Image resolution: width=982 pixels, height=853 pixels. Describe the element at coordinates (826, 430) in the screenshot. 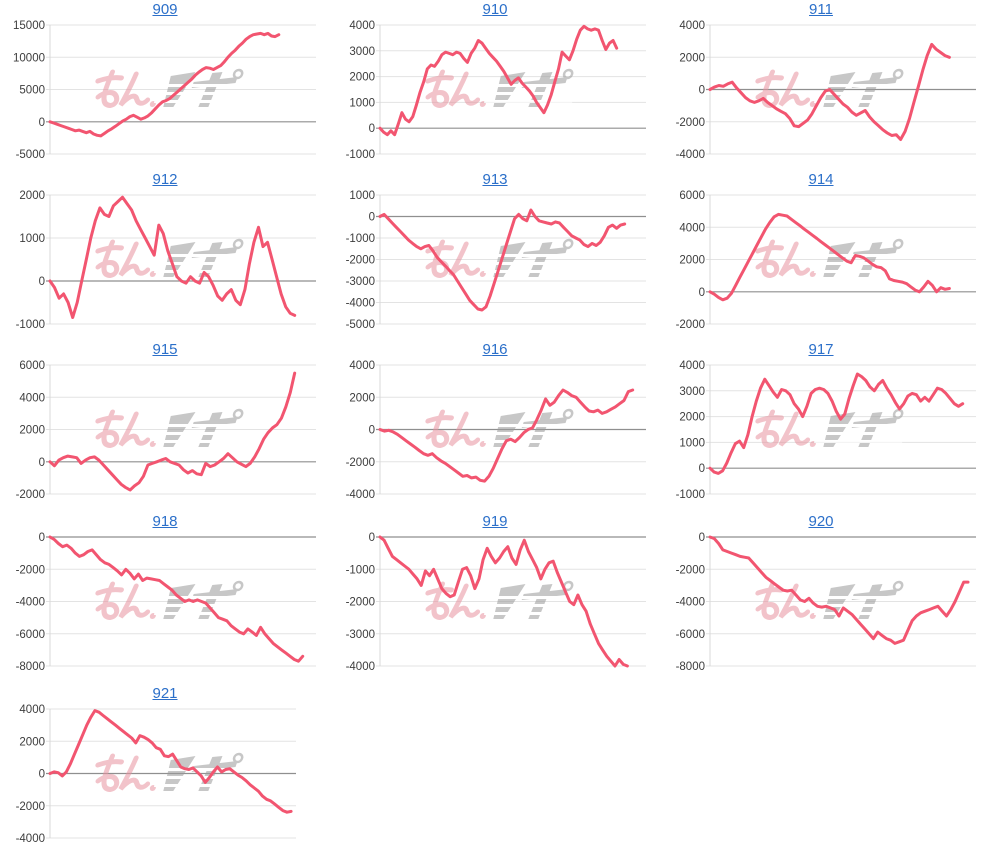

I see `chart-plot-917: 4000 3000 2000 1000 0 -1000` at that location.